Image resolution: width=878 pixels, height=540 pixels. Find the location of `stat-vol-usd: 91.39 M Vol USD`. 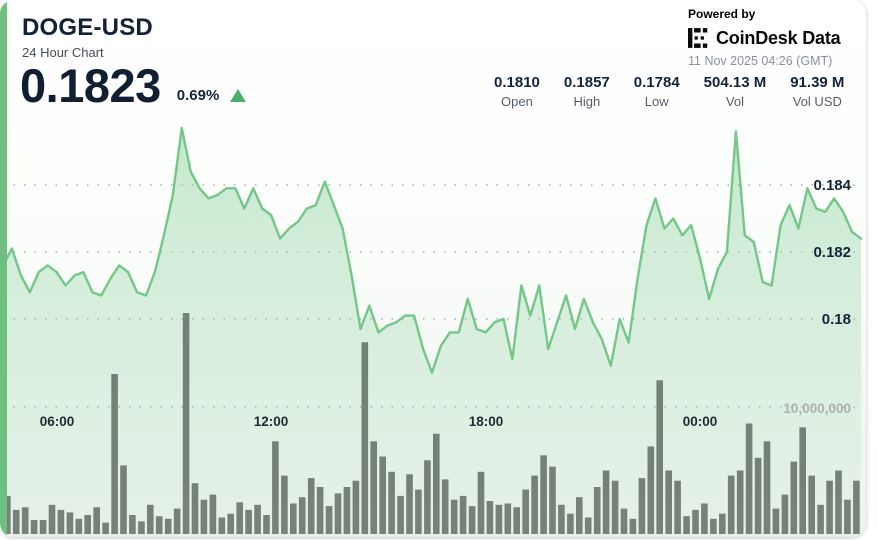

stat-vol-usd: 91.39 M Vol USD is located at coordinates (817, 91).